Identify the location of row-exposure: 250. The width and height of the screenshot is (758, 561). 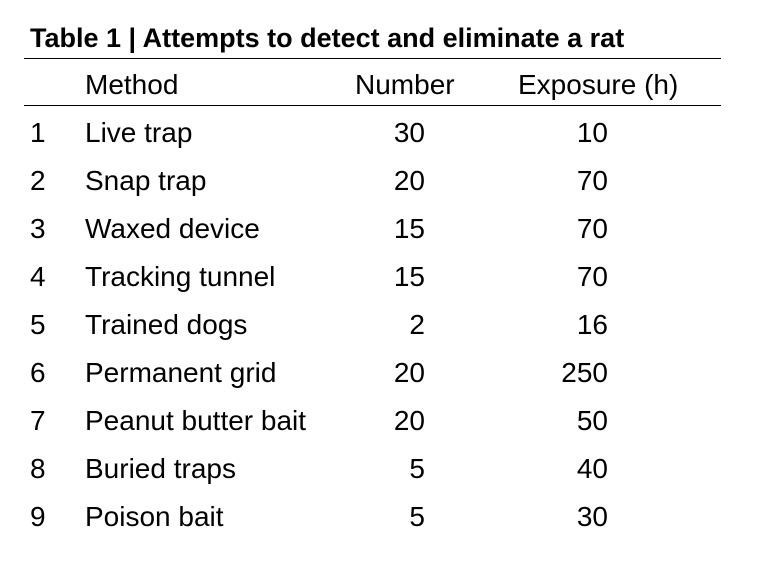
(584, 372).